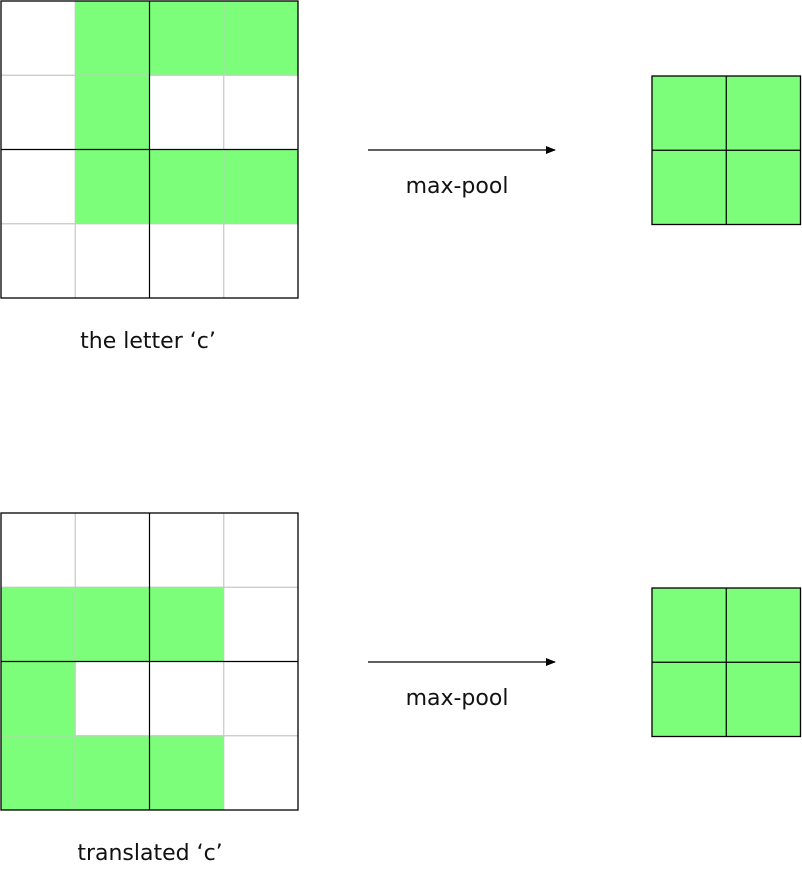  Describe the element at coordinates (149, 853) in the screenshot. I see `grid-caption: translated ‘c’` at that location.